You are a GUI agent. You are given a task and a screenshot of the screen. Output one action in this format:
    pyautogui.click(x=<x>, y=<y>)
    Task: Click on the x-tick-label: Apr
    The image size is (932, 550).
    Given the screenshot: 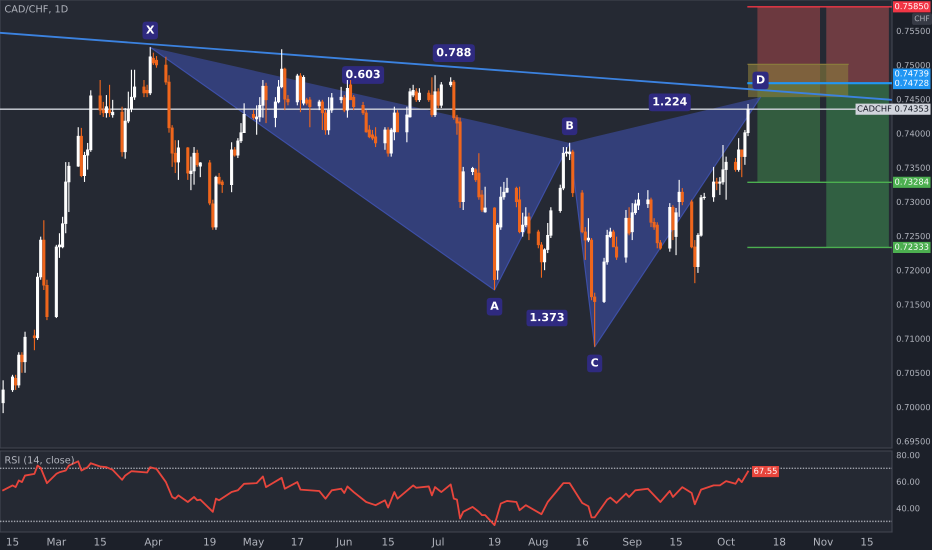 What is the action you would take?
    pyautogui.click(x=153, y=543)
    